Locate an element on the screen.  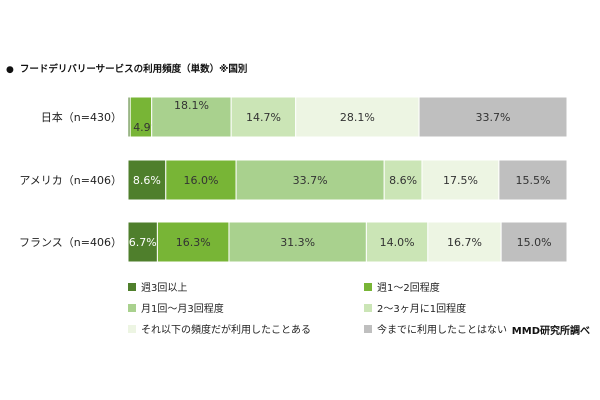
legend-label: 週1～2回程度 is located at coordinates (408, 288).